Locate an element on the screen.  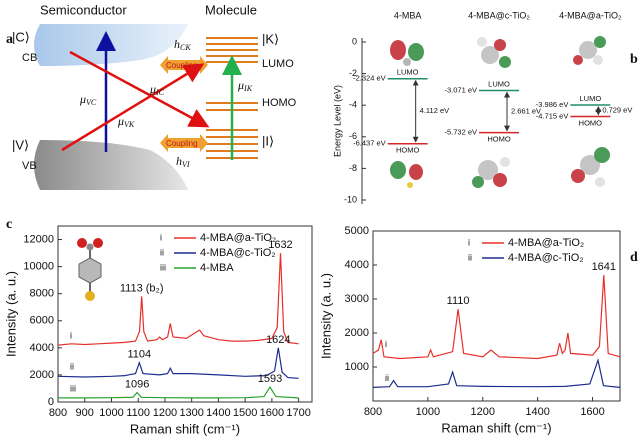
subscript: CK is located at coordinates (185, 47).